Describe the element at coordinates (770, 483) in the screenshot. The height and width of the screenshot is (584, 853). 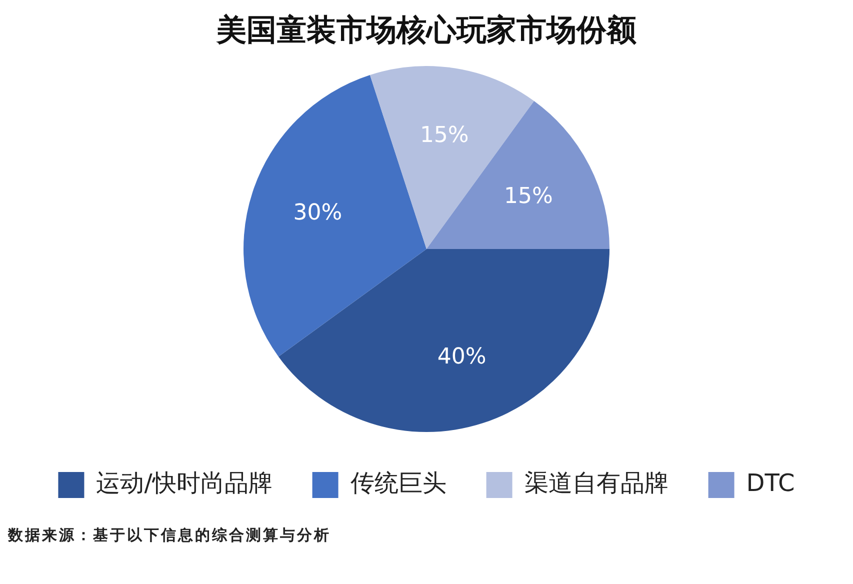
I see `legend-label: DTC` at that location.